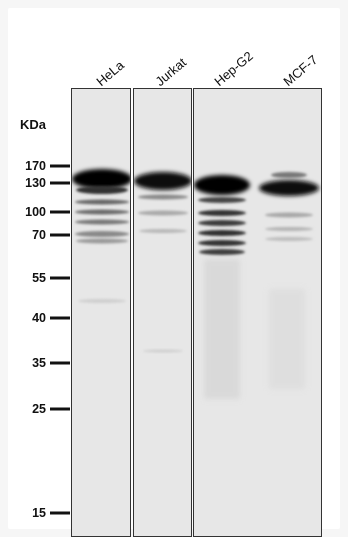  I want to click on marker-label-70: 70, so click(39, 235).